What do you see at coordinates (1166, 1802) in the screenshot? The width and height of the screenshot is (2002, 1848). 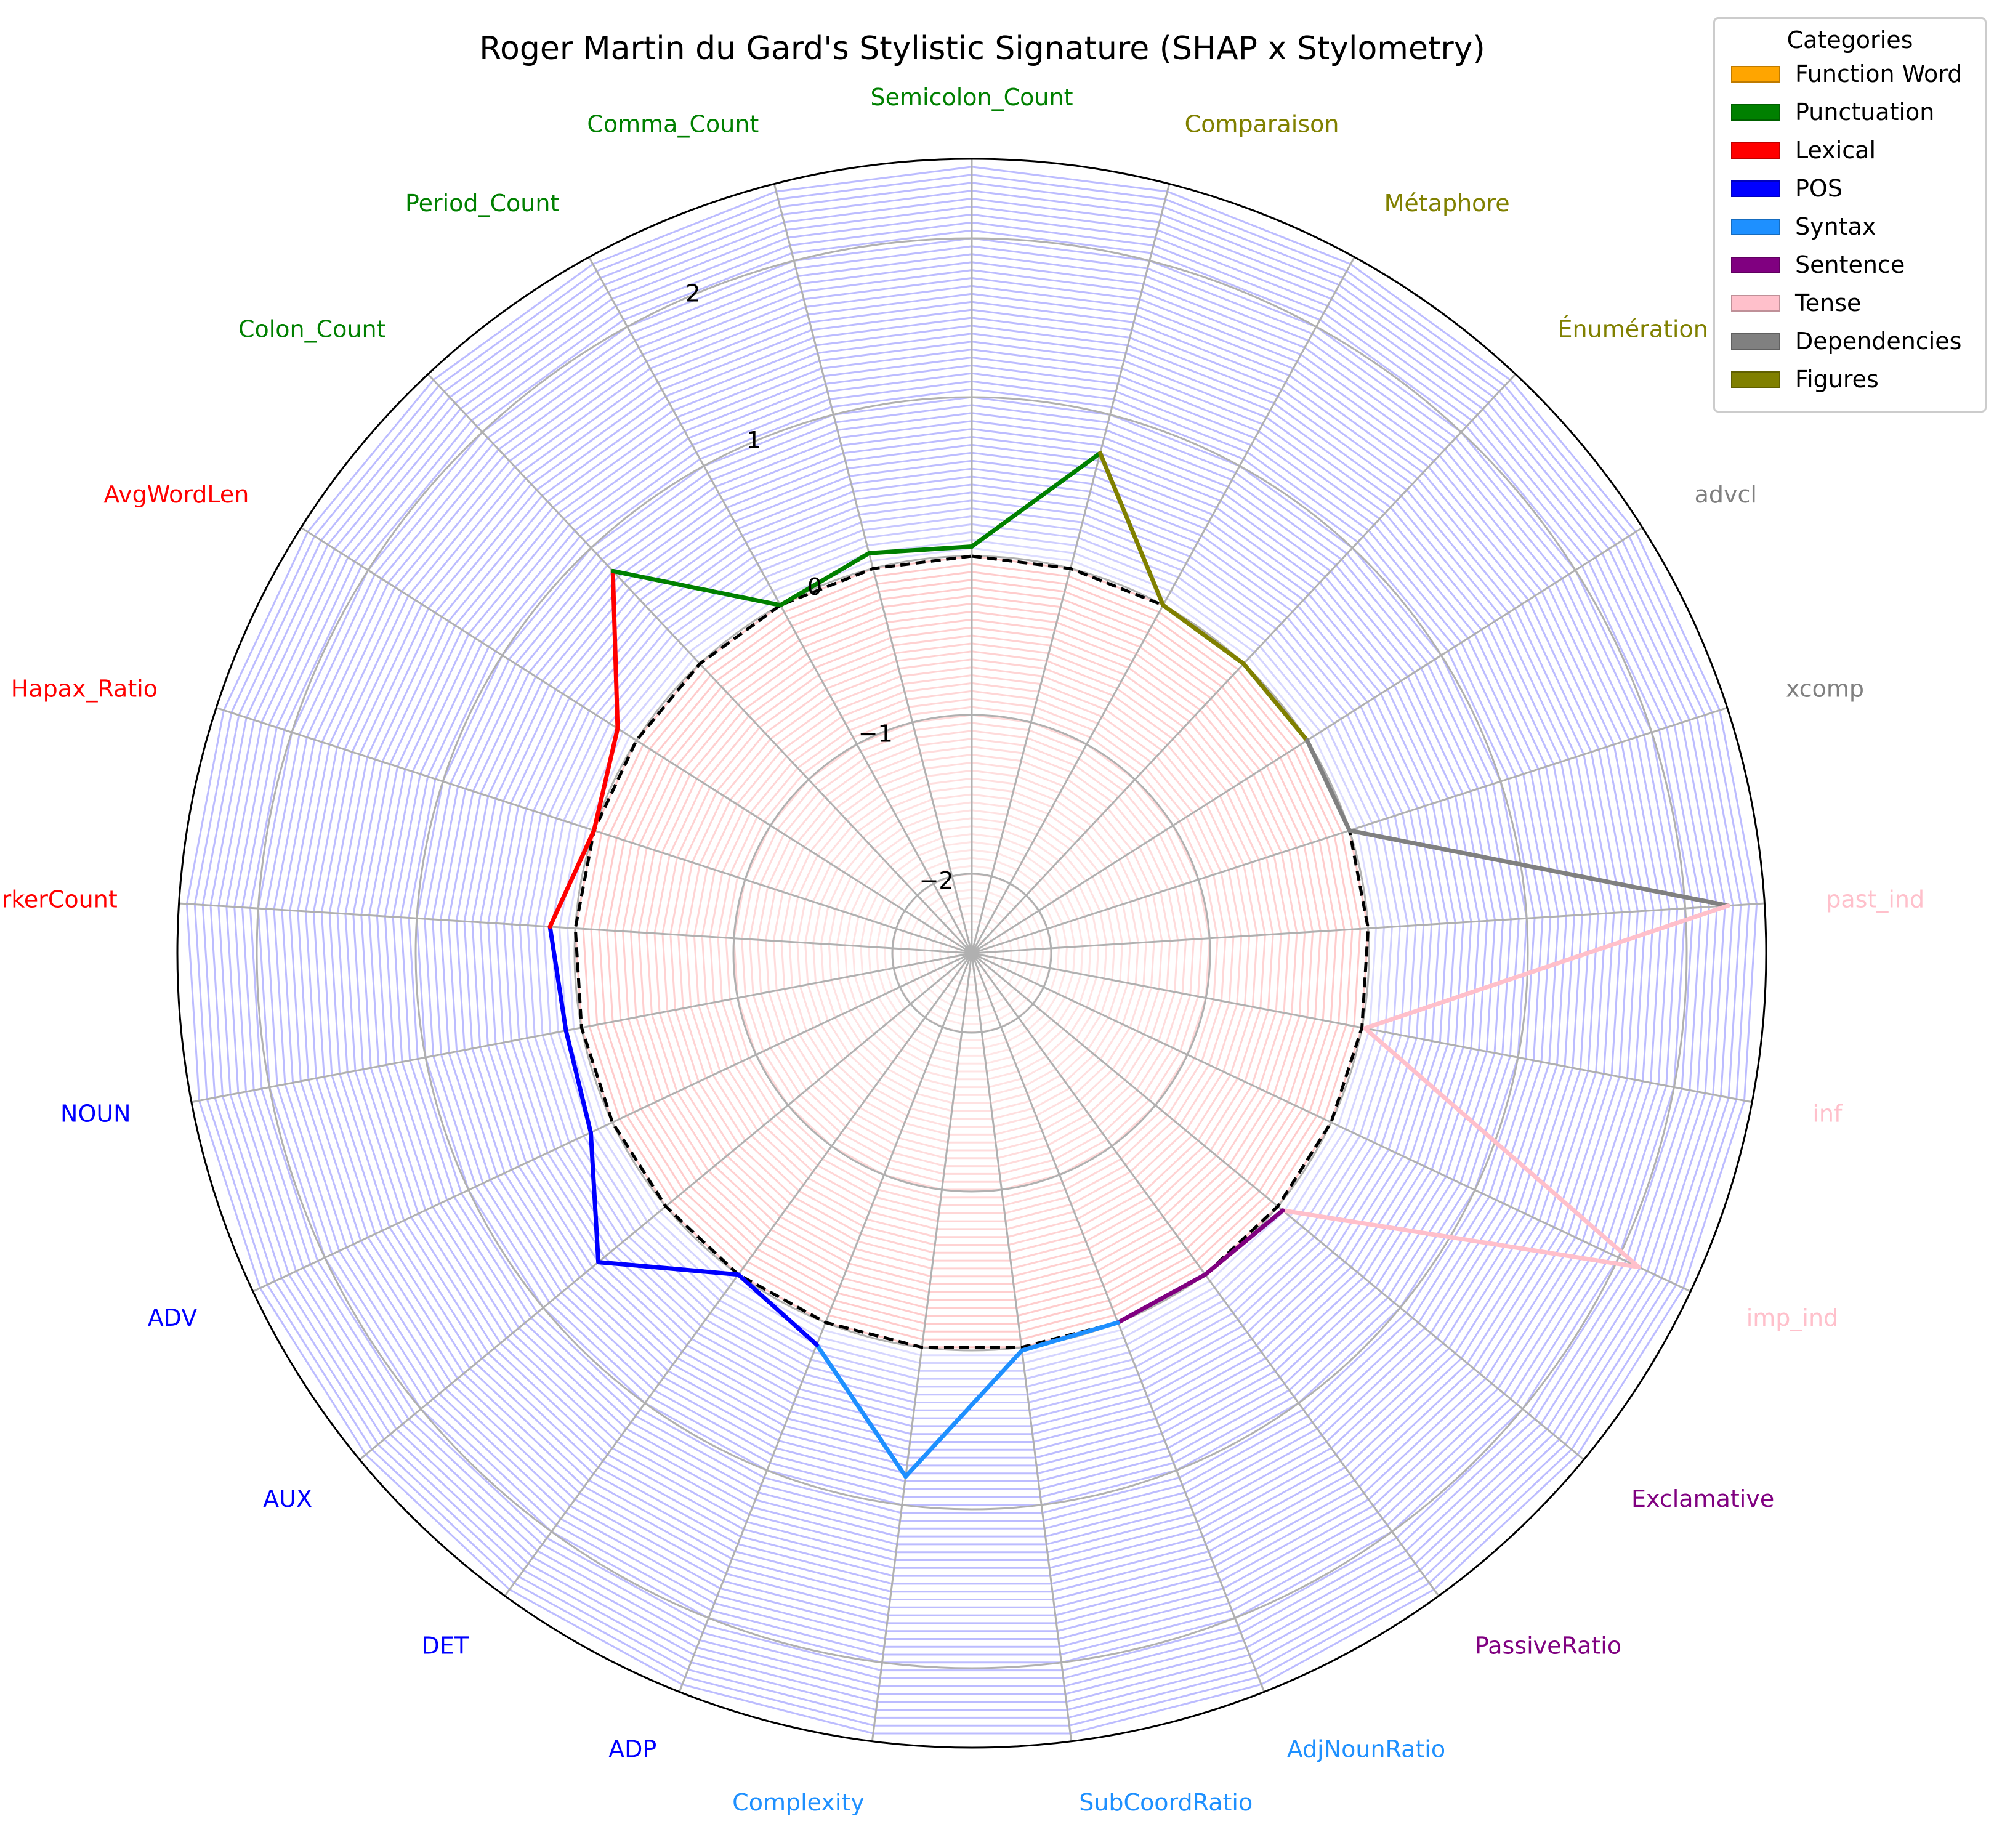 I see `axis-label-subcoordratio: SubCoordRatio` at bounding box center [1166, 1802].